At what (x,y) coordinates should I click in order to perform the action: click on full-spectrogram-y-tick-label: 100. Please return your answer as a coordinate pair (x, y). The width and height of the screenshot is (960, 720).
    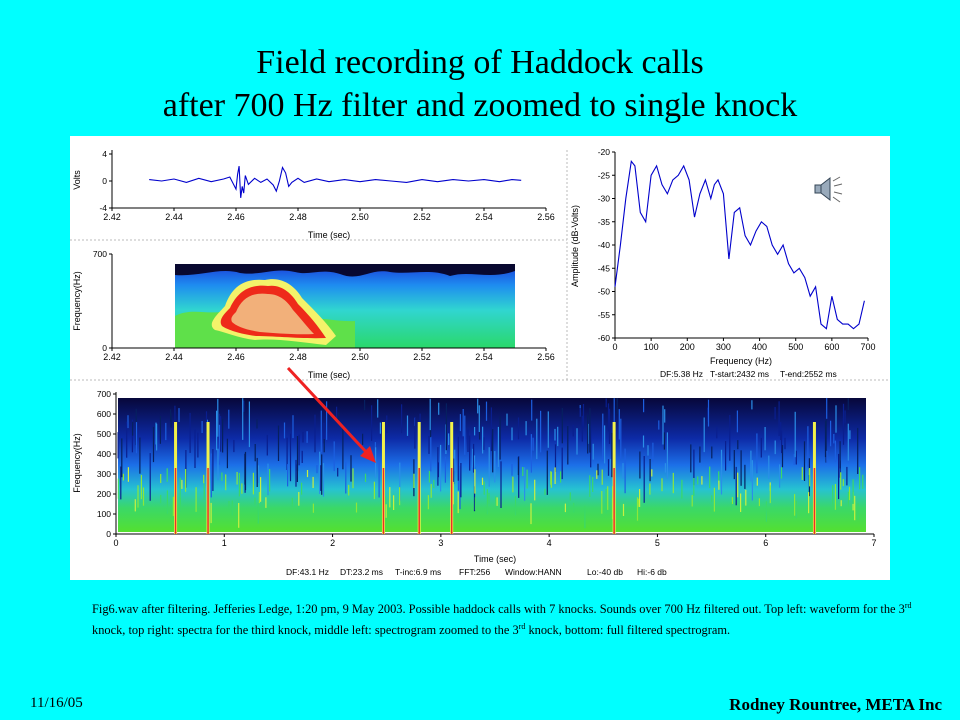
    Looking at the image, I should click on (104, 514).